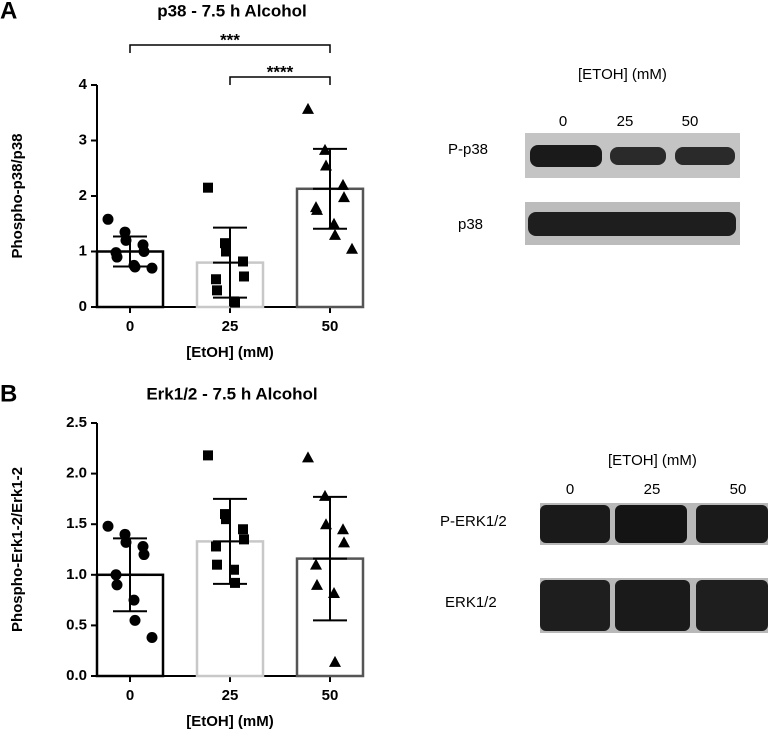 The width and height of the screenshot is (771, 737). What do you see at coordinates (280, 71) in the screenshot?
I see `significance-label: ****` at bounding box center [280, 71].